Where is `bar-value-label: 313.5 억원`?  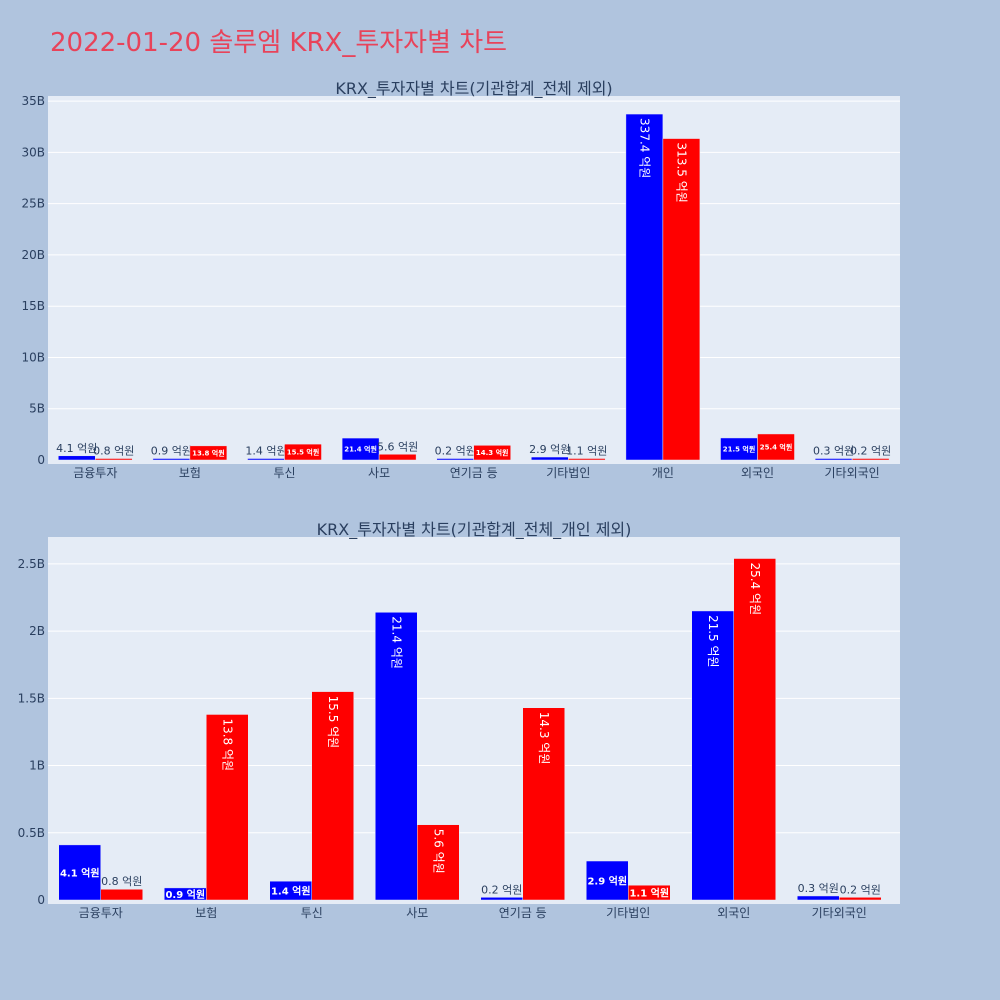 bar-value-label: 313.5 억원 is located at coordinates (681, 173).